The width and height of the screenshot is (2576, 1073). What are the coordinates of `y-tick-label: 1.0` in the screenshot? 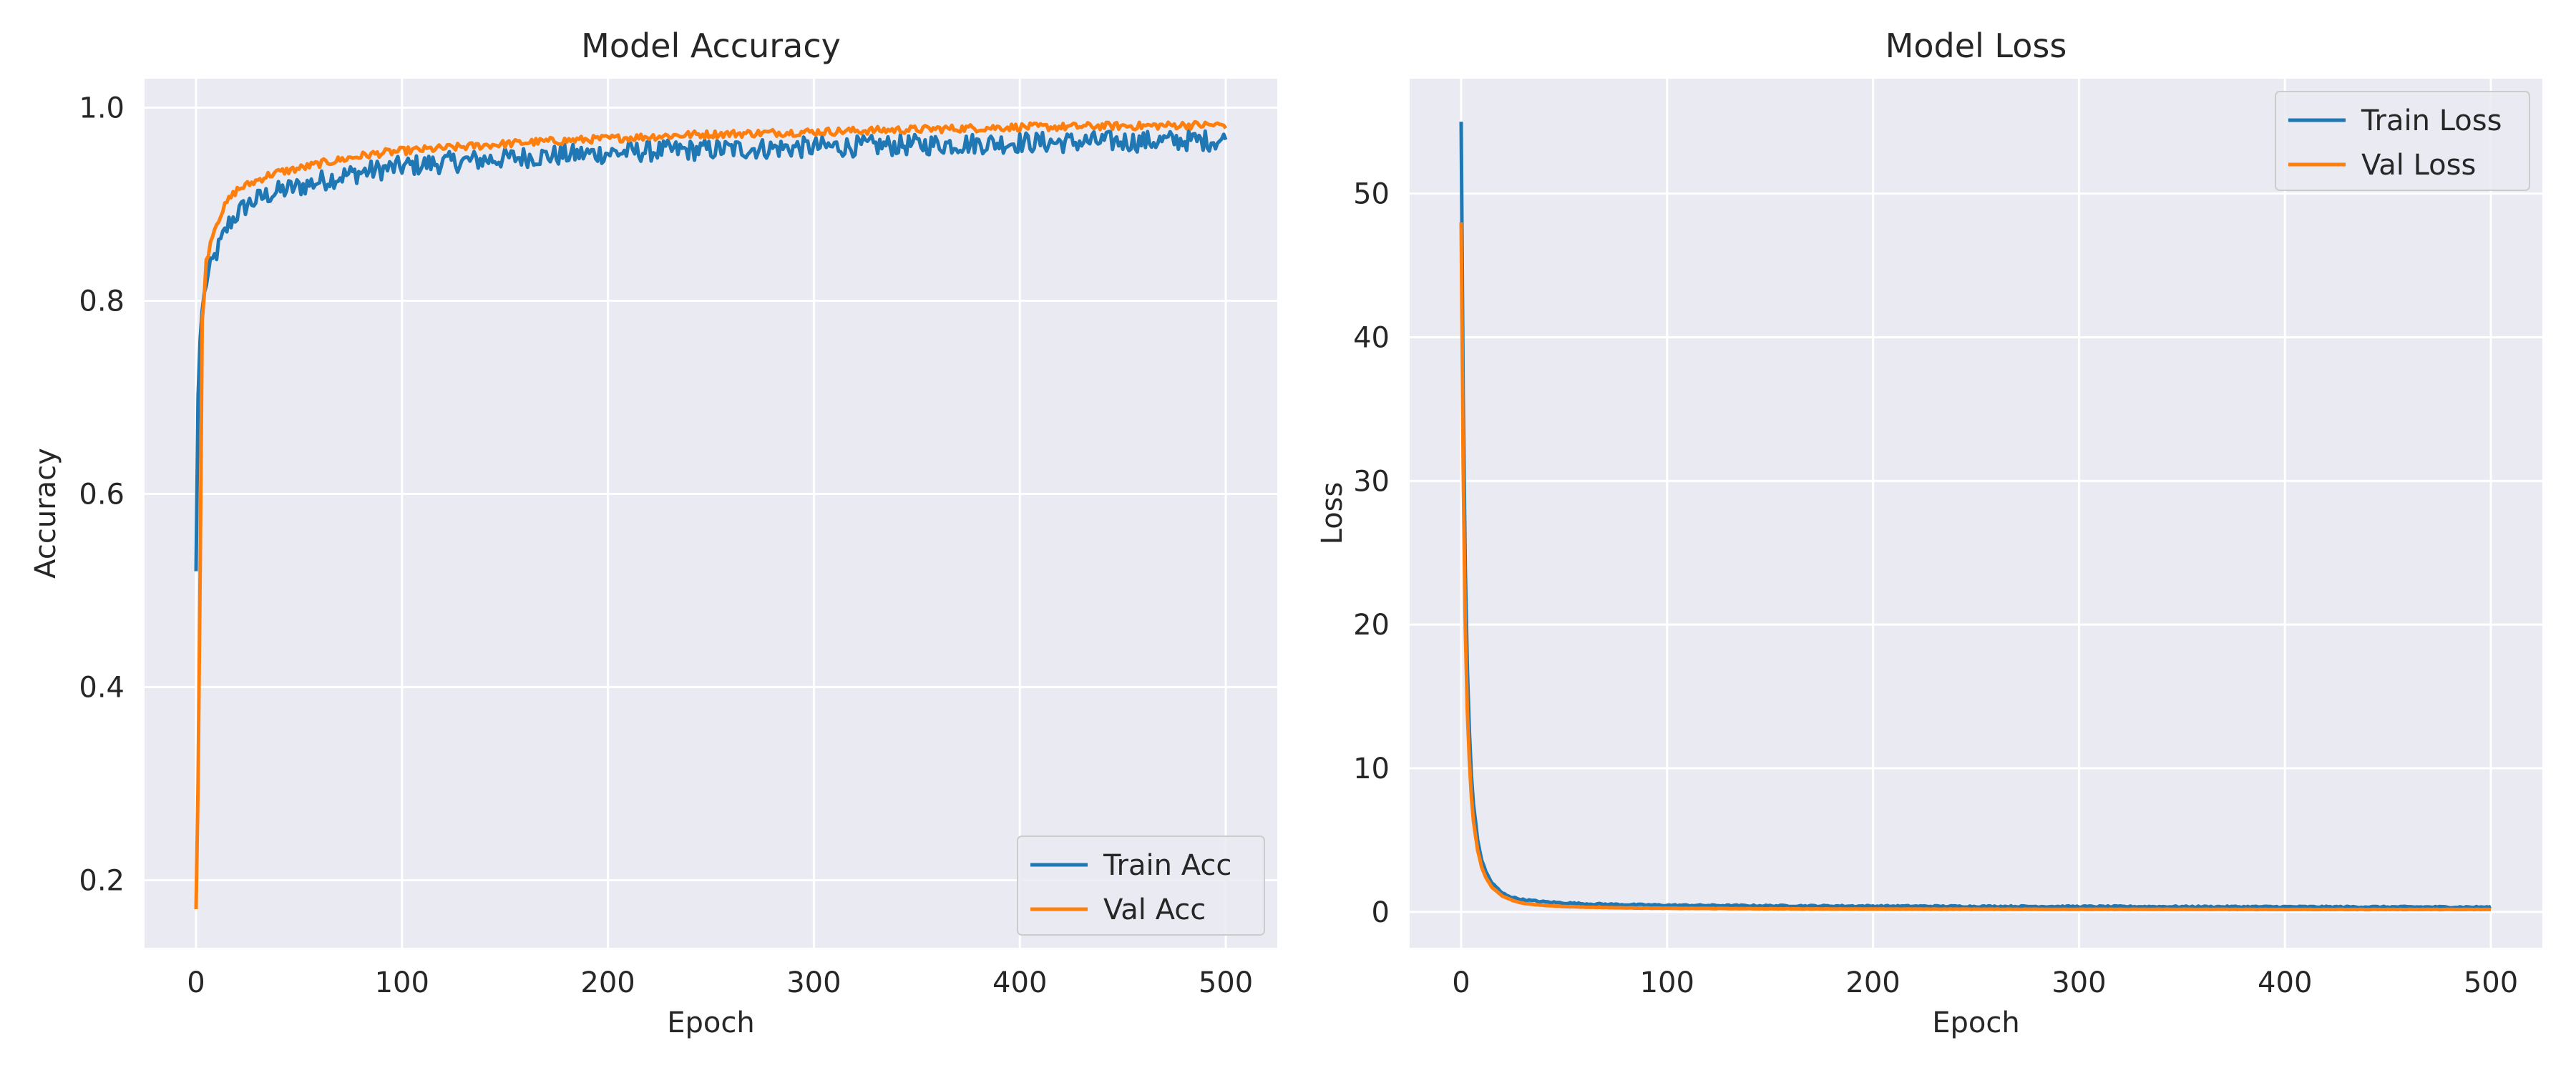 It's located at (102, 108).